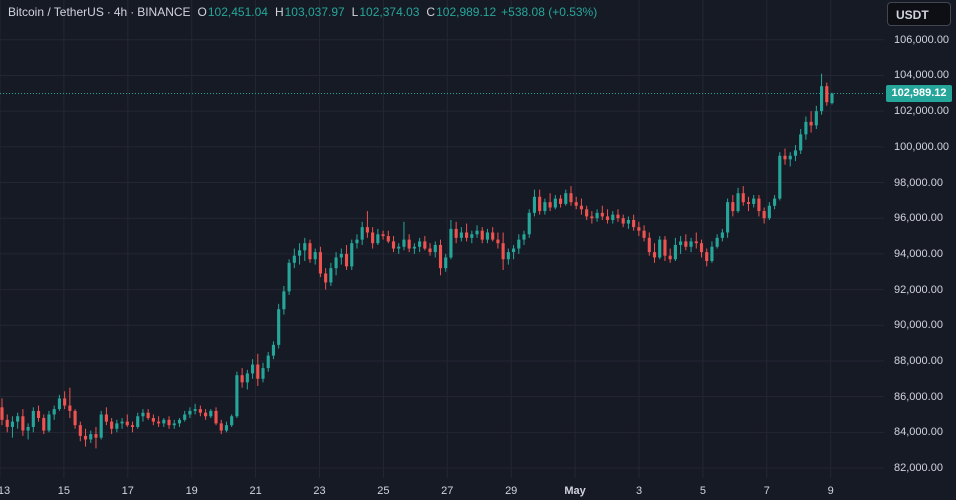  I want to click on symbol-name: Bitcoin / TetherUS, so click(56, 12).